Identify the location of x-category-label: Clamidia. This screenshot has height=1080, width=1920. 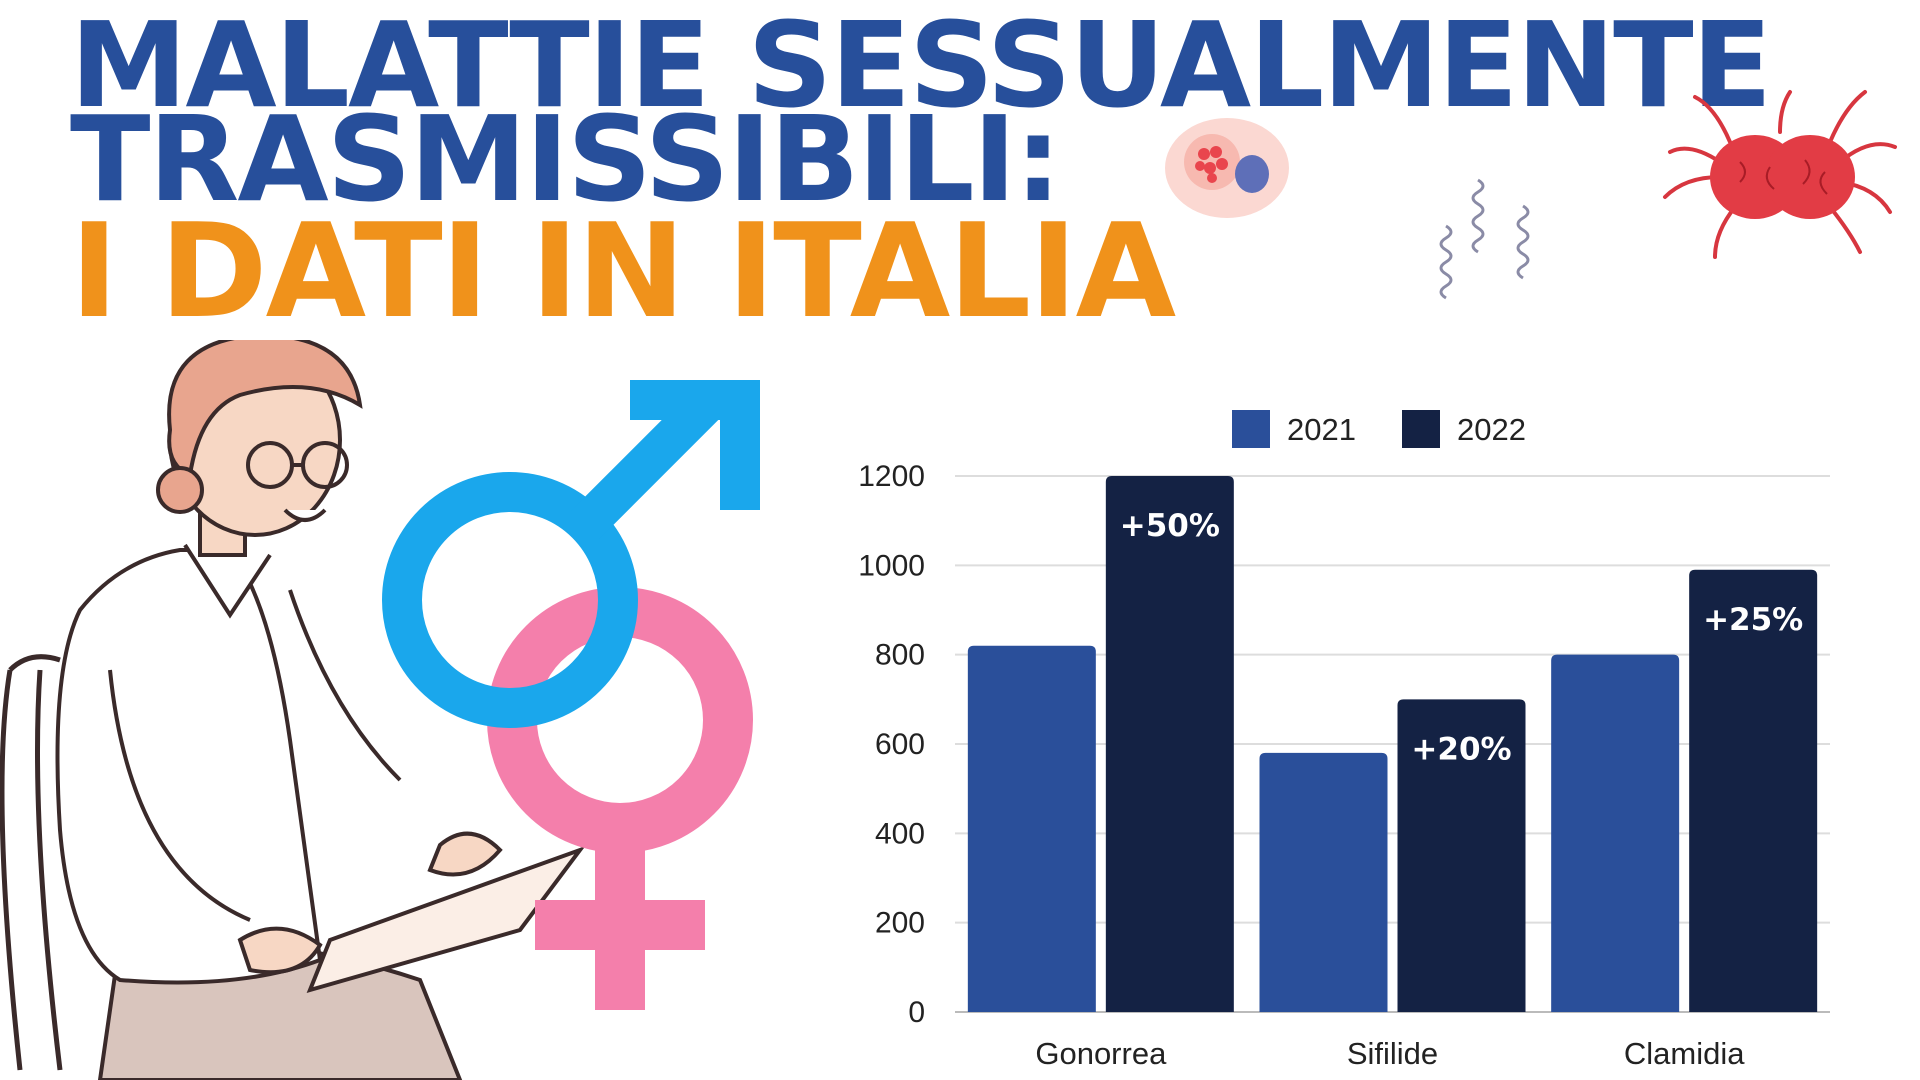
(1684, 1053).